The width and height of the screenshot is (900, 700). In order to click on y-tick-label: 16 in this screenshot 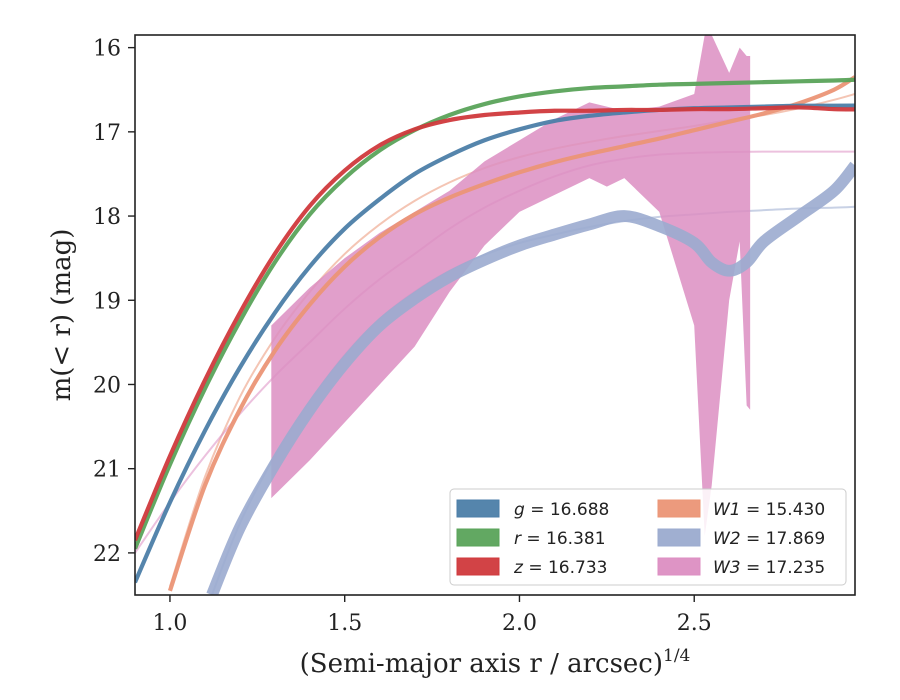, I will do `click(107, 49)`.